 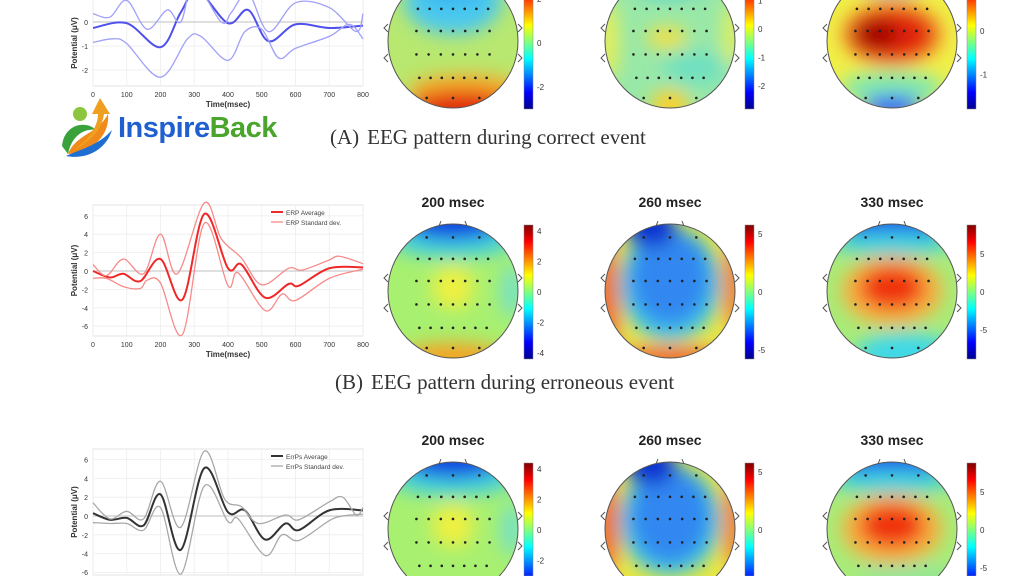 I want to click on colorbar-tick-label: 5, so click(x=982, y=254).